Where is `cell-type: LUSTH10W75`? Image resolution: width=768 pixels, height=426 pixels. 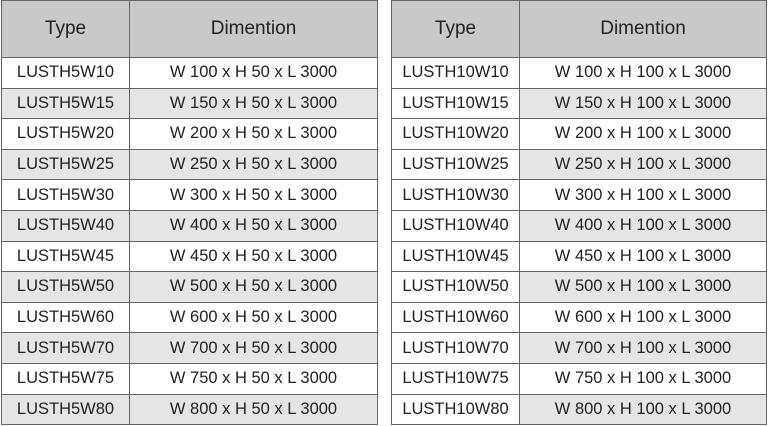 cell-type: LUSTH10W75 is located at coordinates (455, 378).